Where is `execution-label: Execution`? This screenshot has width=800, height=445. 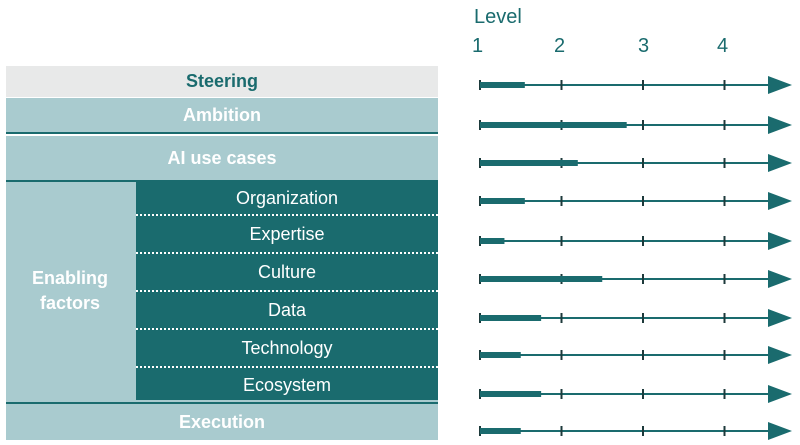
execution-label: Execution is located at coordinates (222, 421).